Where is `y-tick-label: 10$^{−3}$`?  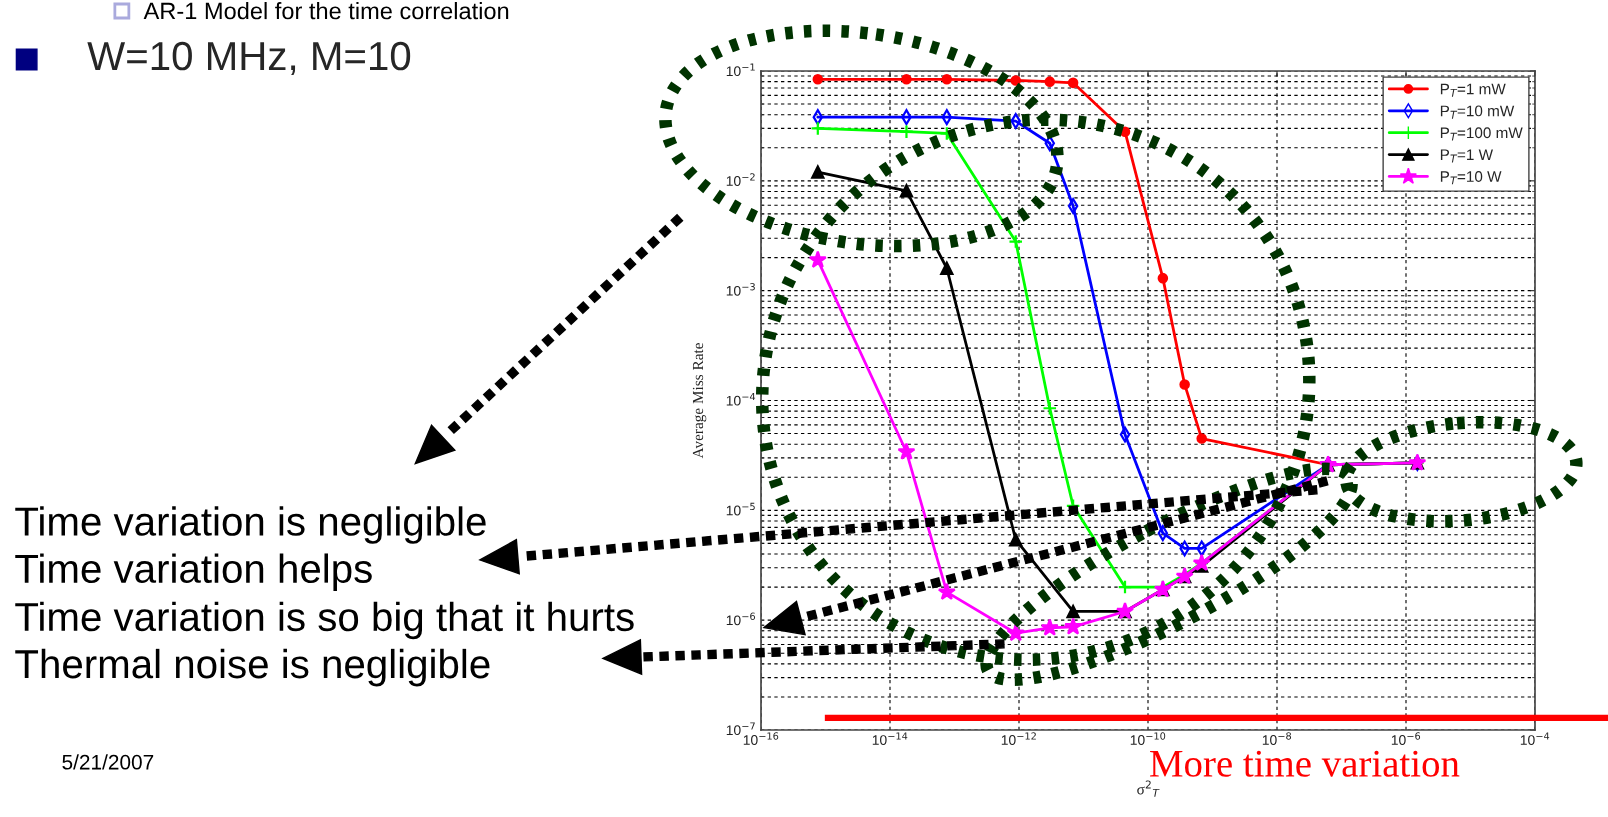 y-tick-label: 10$^{−3}$ is located at coordinates (740, 289).